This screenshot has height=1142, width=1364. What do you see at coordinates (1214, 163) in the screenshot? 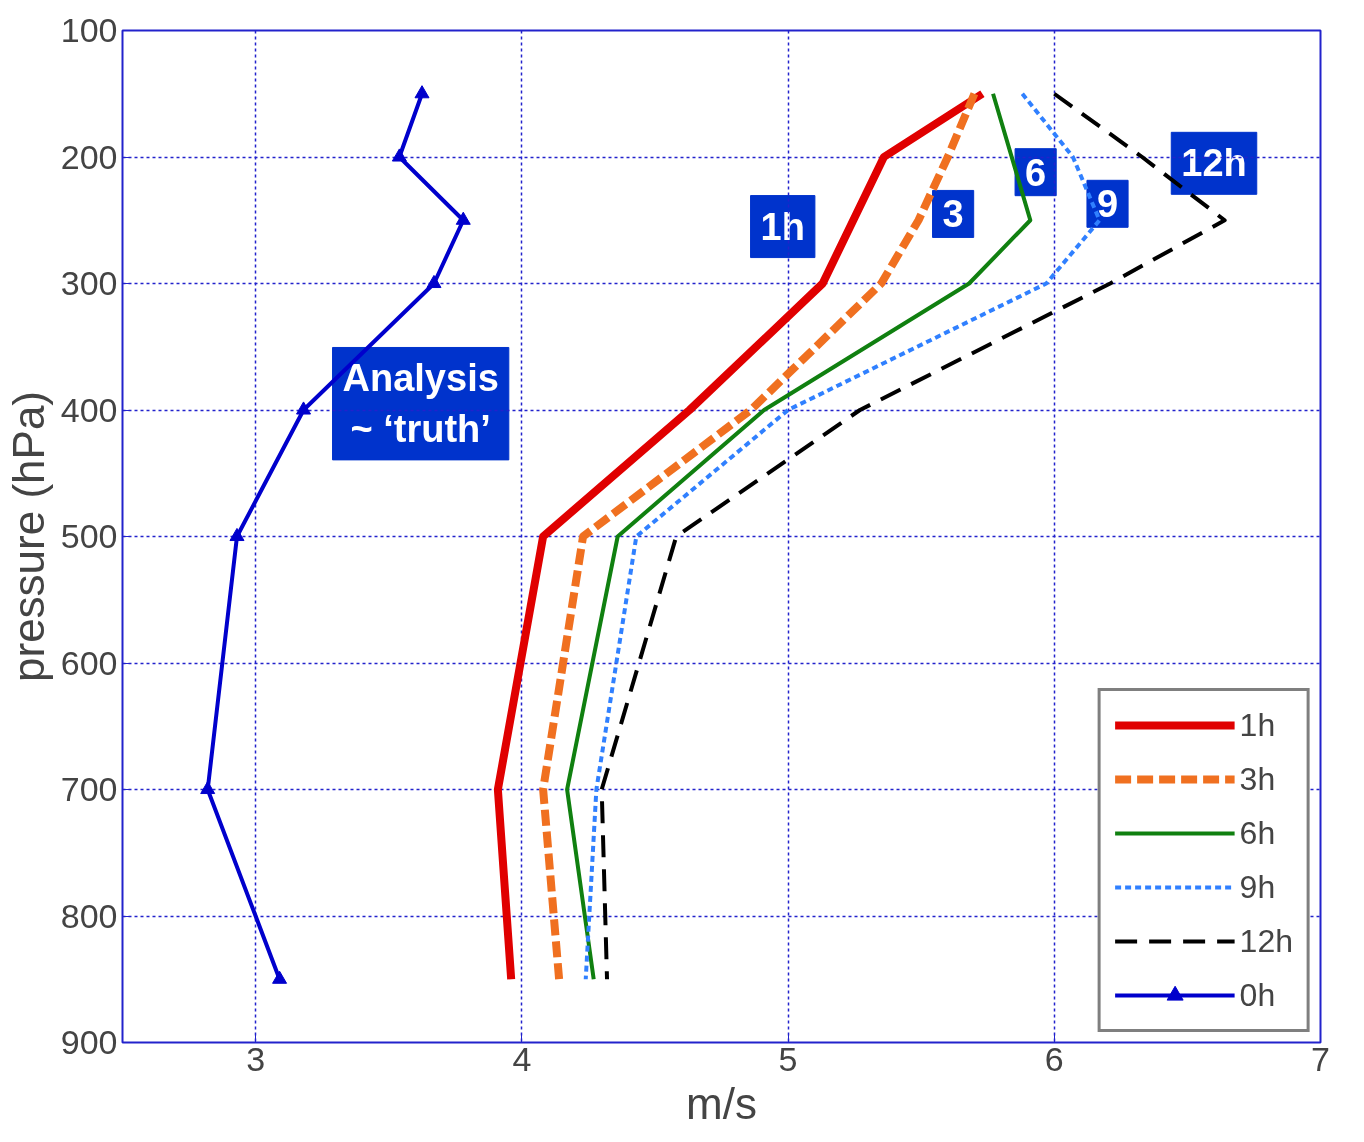
I see `annotation: 12h` at bounding box center [1214, 163].